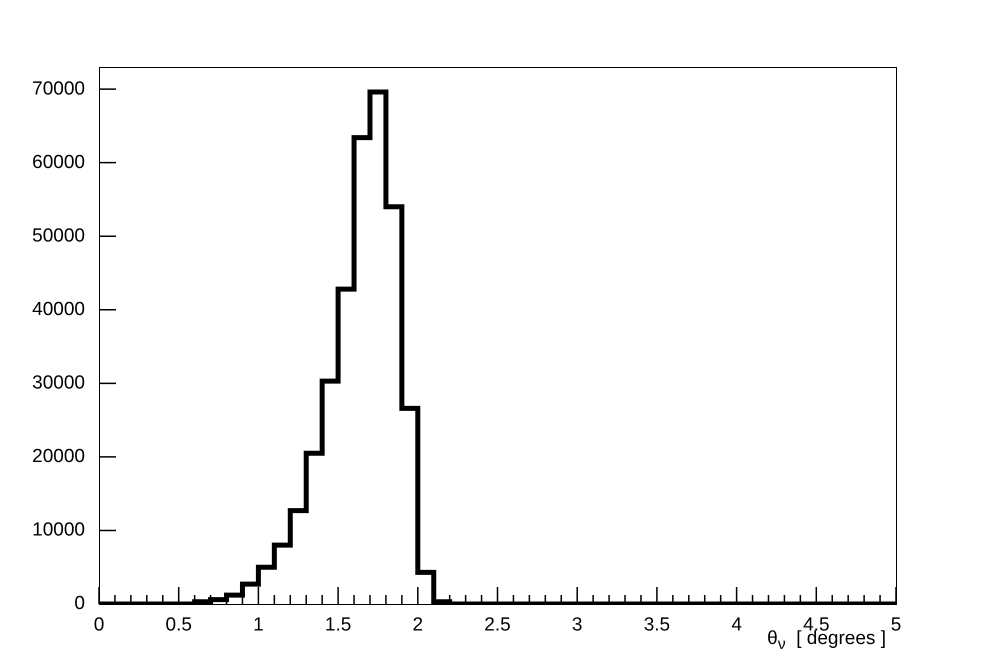 The width and height of the screenshot is (996, 672). I want to click on x-tick-label: 2.5, so click(497, 625).